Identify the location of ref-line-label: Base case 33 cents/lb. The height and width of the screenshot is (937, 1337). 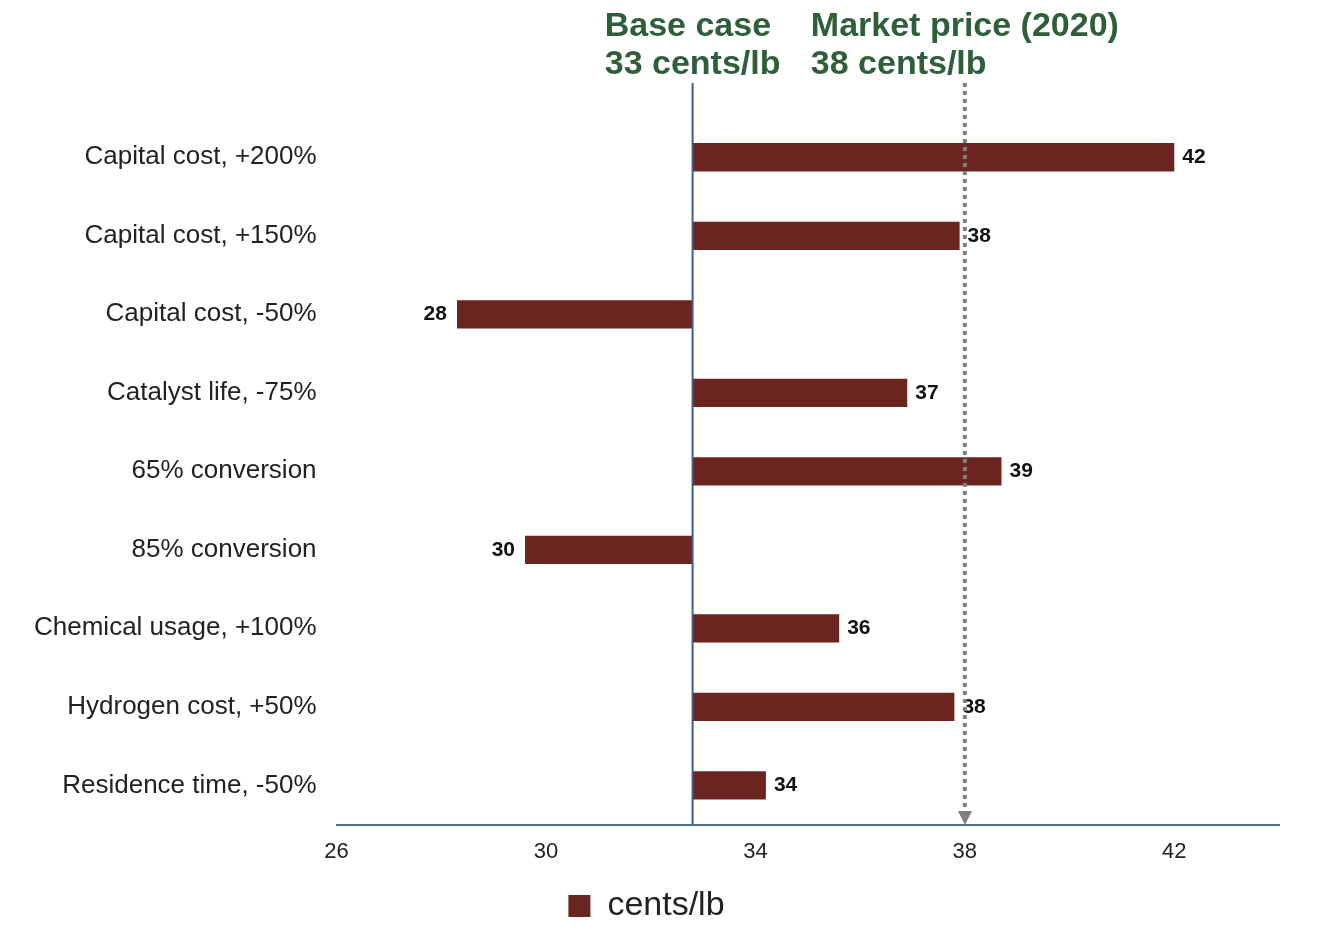
(692, 43).